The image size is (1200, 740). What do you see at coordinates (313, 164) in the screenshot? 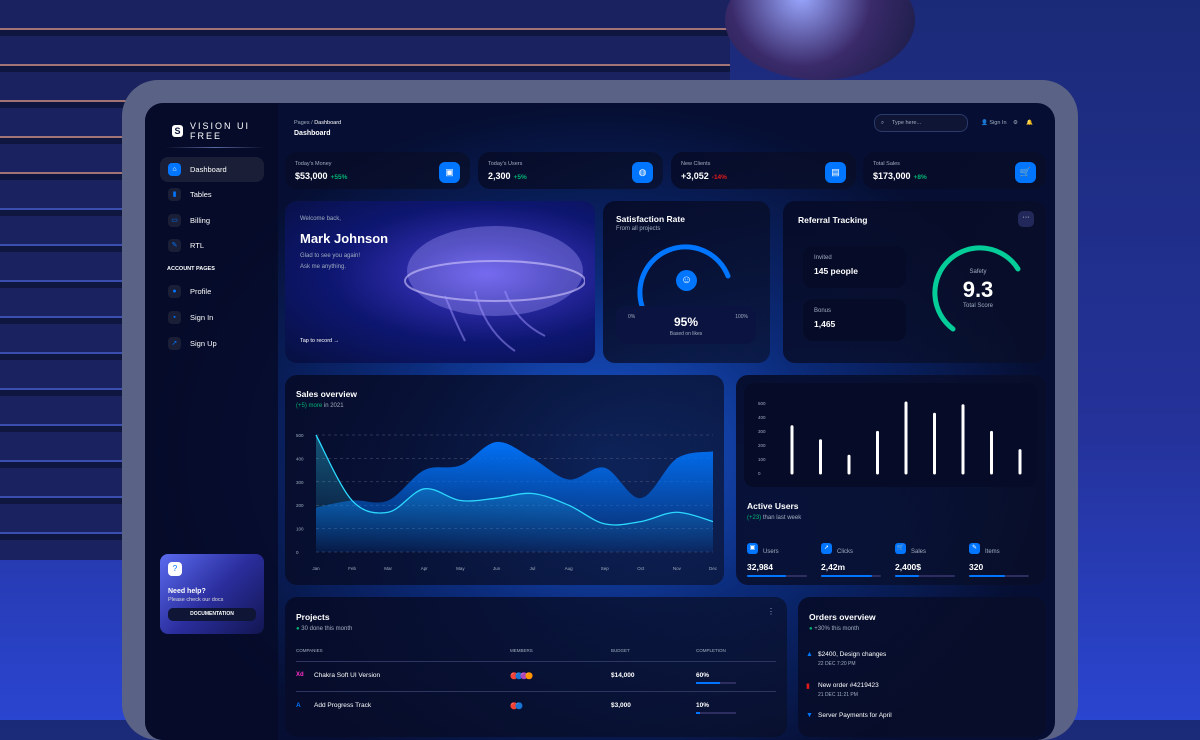
I see `stat-label: Today's Money` at bounding box center [313, 164].